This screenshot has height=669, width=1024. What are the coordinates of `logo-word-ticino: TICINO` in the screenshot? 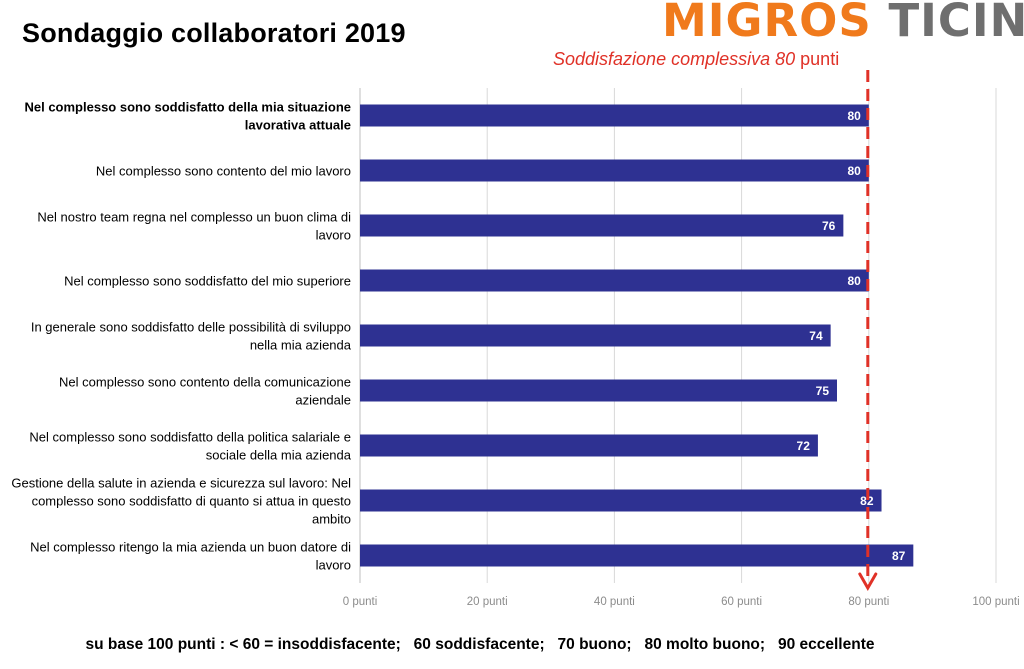 It's located at (956, 23).